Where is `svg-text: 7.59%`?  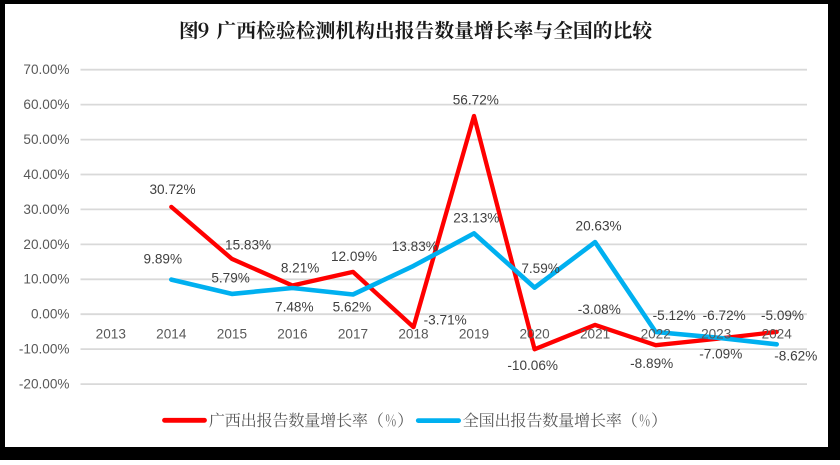
svg-text: 7.59% is located at coordinates (540, 268).